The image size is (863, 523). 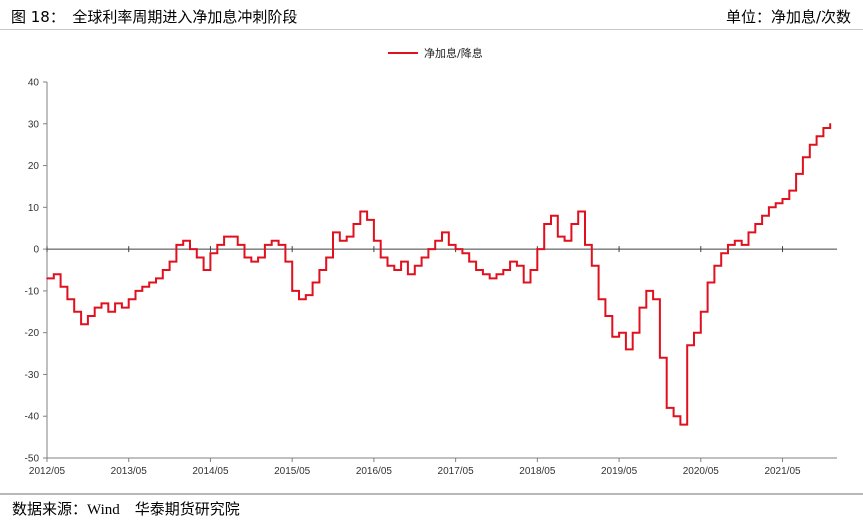 What do you see at coordinates (32, 375) in the screenshot?
I see `y-tick-label: -30` at bounding box center [32, 375].